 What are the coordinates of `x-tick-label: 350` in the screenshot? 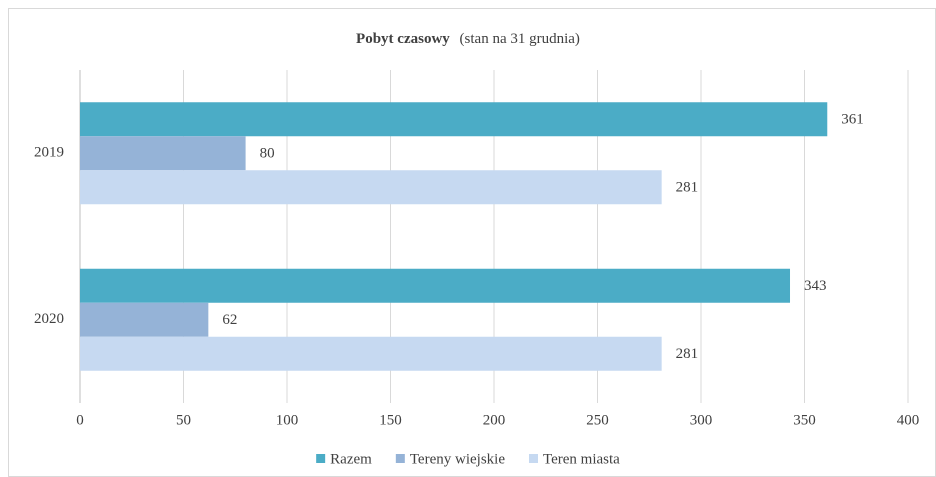 It's located at (804, 420).